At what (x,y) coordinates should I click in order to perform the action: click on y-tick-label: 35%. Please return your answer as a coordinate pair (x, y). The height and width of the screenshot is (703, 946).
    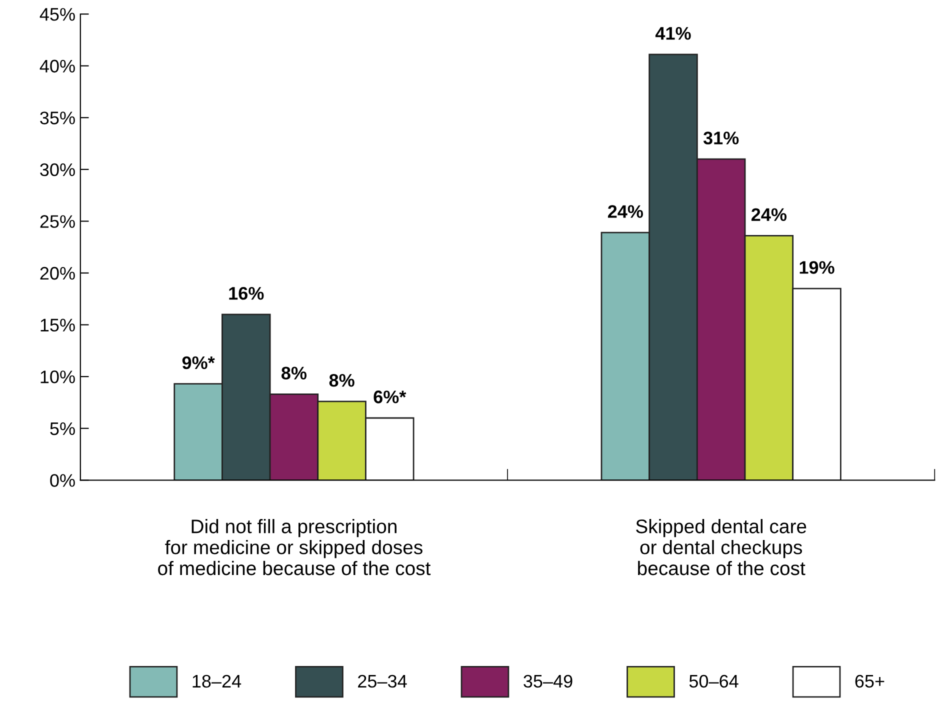
    Looking at the image, I should click on (57, 118).